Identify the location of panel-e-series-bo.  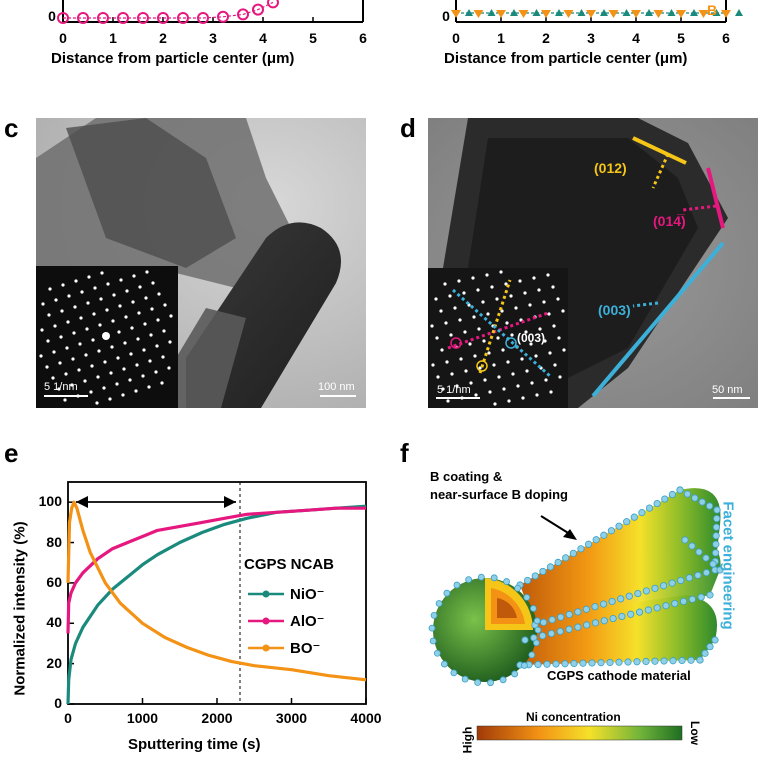
(216, 591).